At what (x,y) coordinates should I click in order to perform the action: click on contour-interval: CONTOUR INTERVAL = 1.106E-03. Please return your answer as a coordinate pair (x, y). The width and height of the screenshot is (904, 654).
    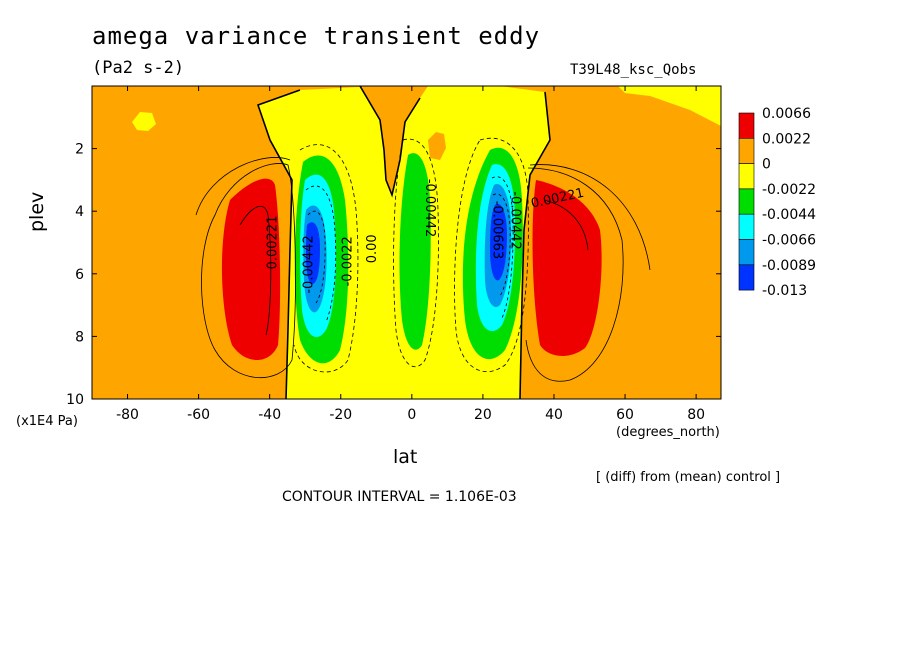
    Looking at the image, I should click on (399, 497).